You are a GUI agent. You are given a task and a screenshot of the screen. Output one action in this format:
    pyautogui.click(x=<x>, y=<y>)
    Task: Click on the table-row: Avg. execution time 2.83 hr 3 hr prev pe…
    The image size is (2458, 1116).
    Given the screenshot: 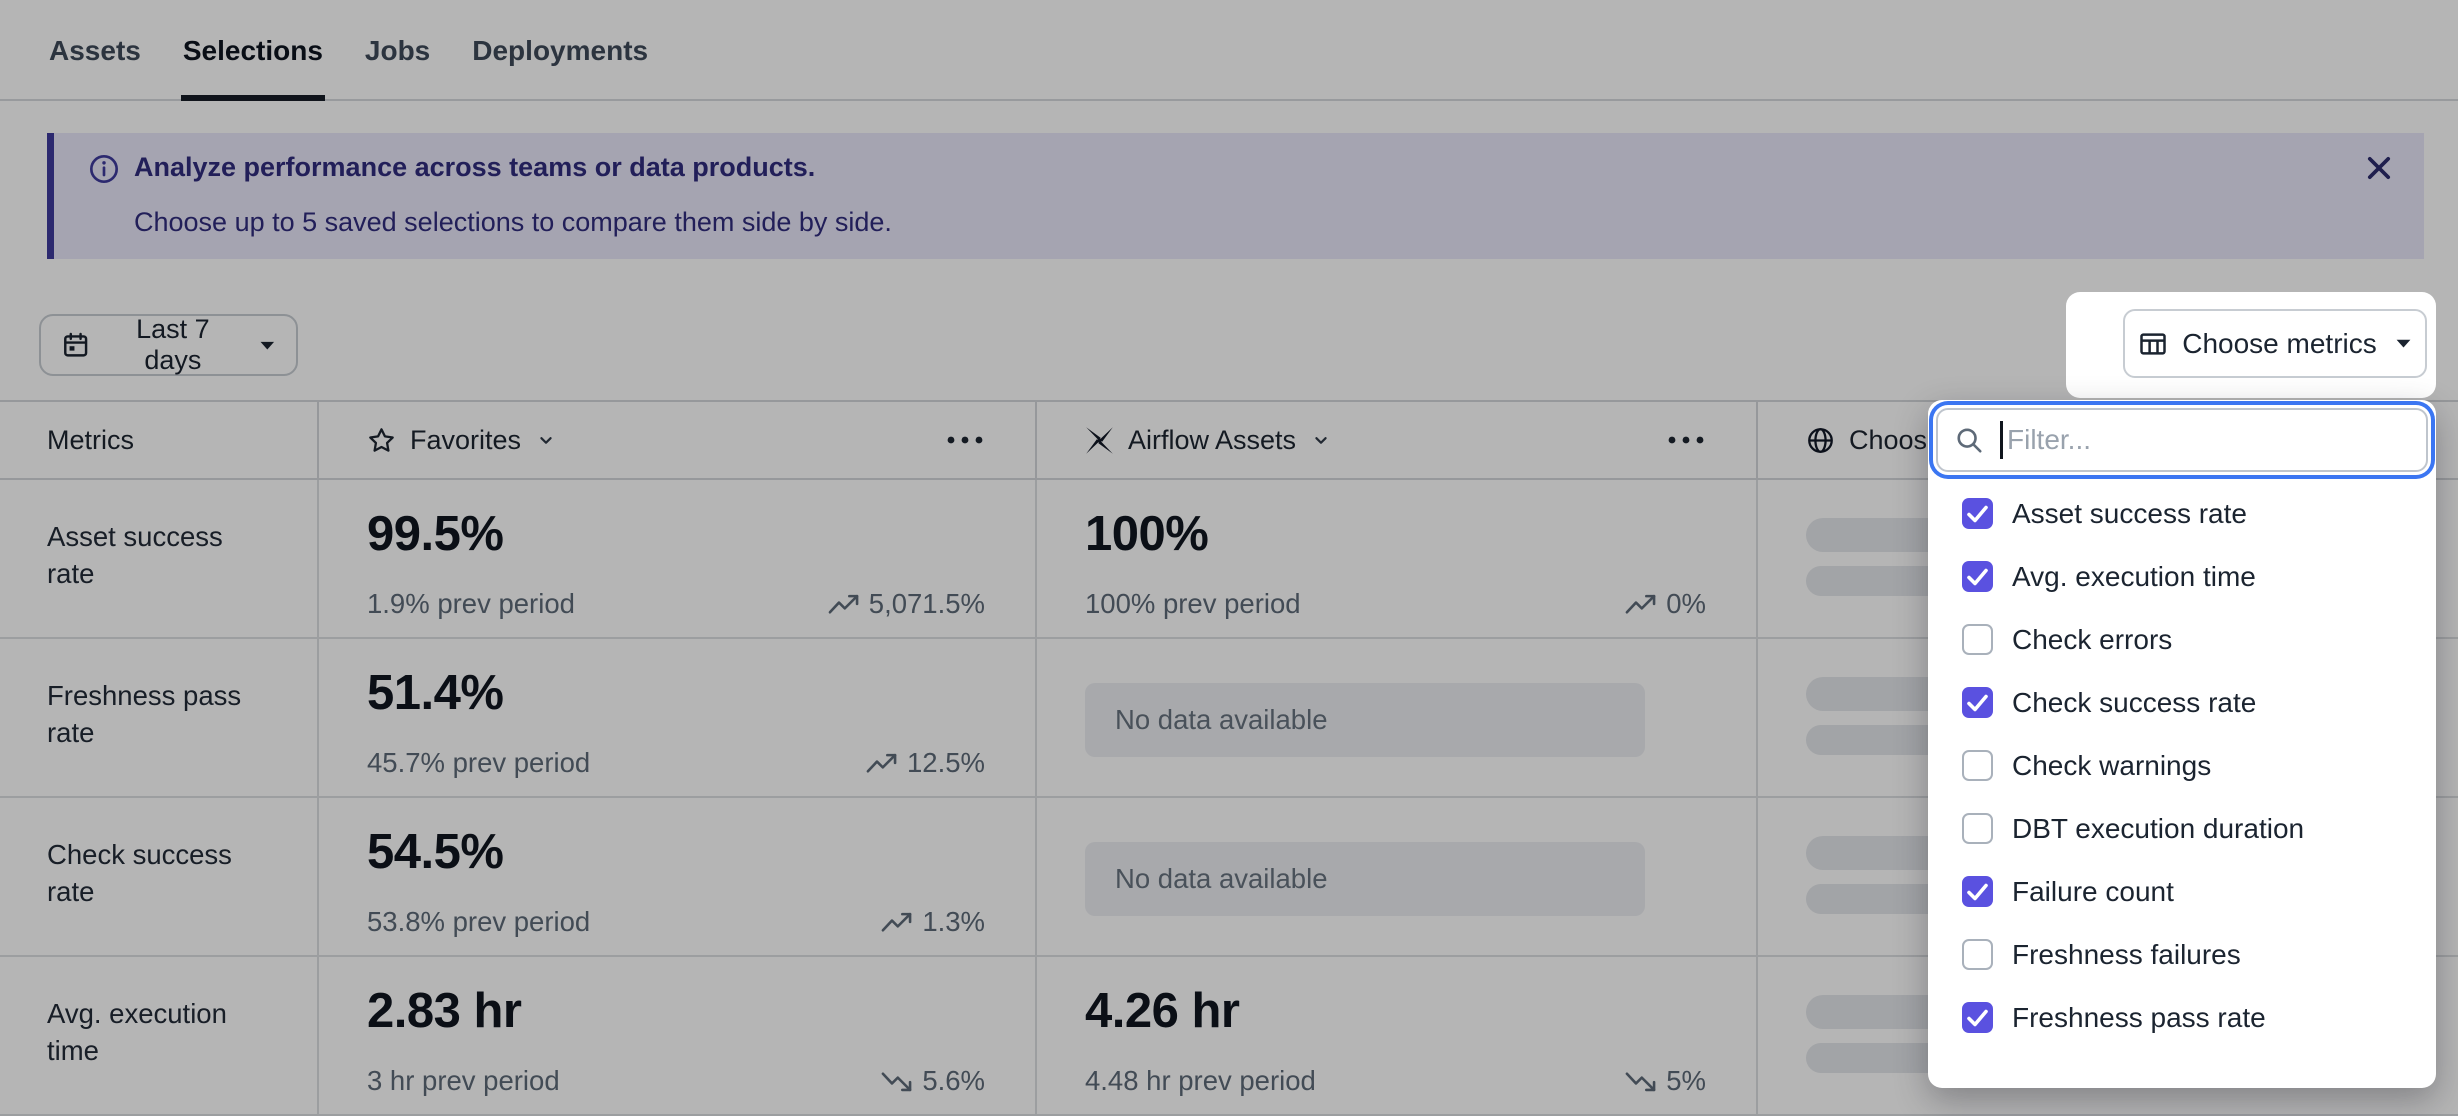 What is the action you would take?
    pyautogui.click(x=1229, y=1036)
    